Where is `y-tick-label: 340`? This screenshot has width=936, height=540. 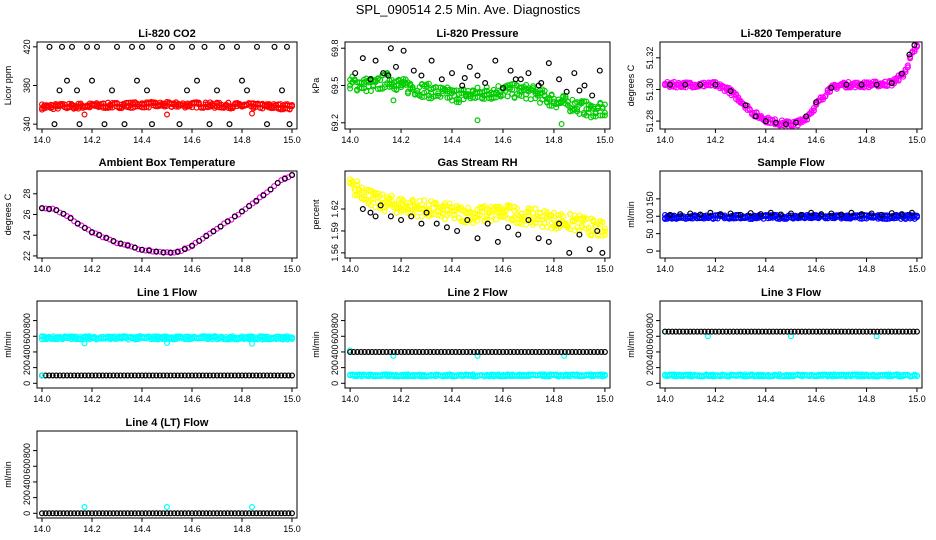 y-tick-label: 340 is located at coordinates (27, 124).